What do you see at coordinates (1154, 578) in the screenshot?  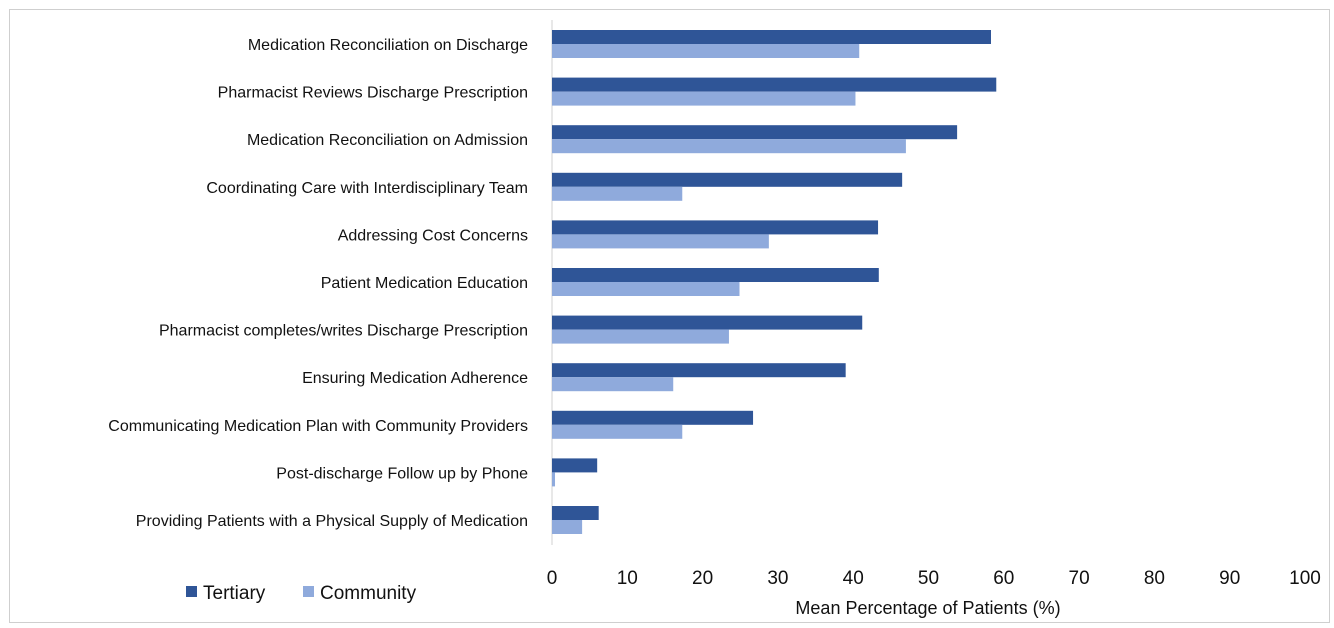 I see `x-tick-label-8: 80` at bounding box center [1154, 578].